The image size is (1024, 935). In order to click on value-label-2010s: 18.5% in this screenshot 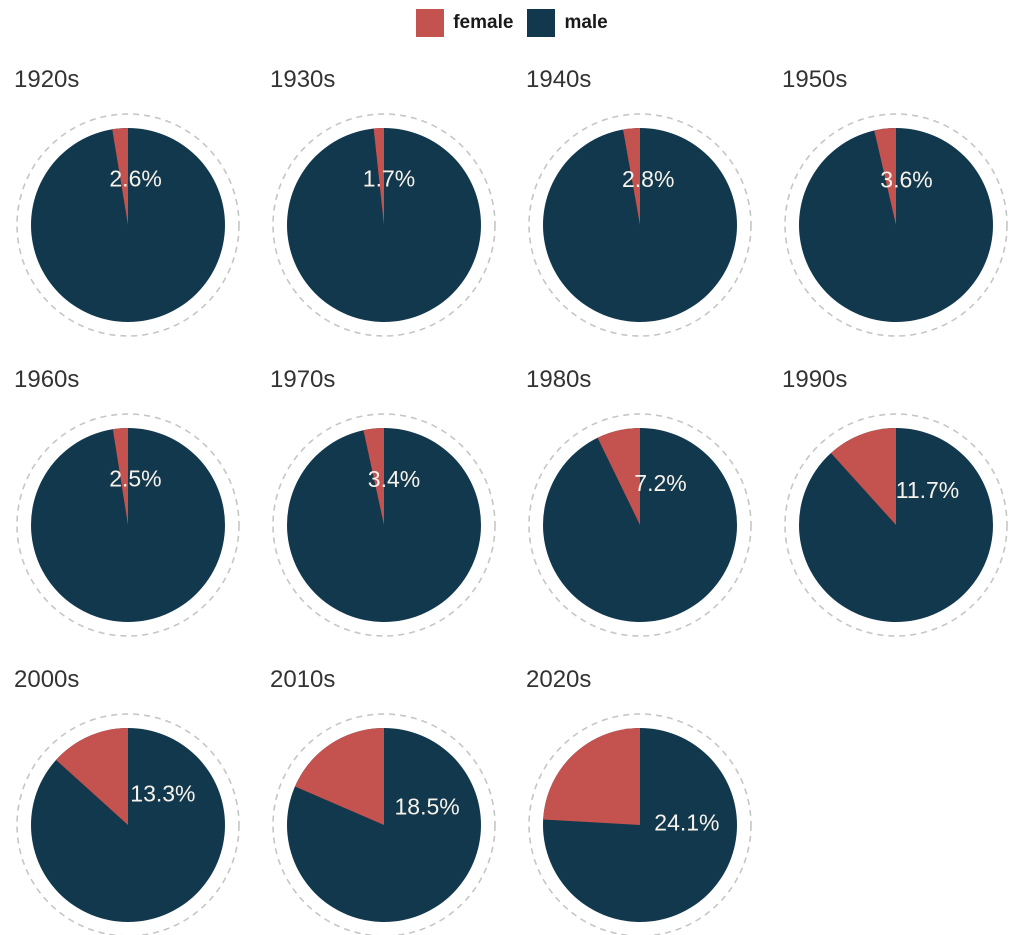, I will do `click(426, 806)`.